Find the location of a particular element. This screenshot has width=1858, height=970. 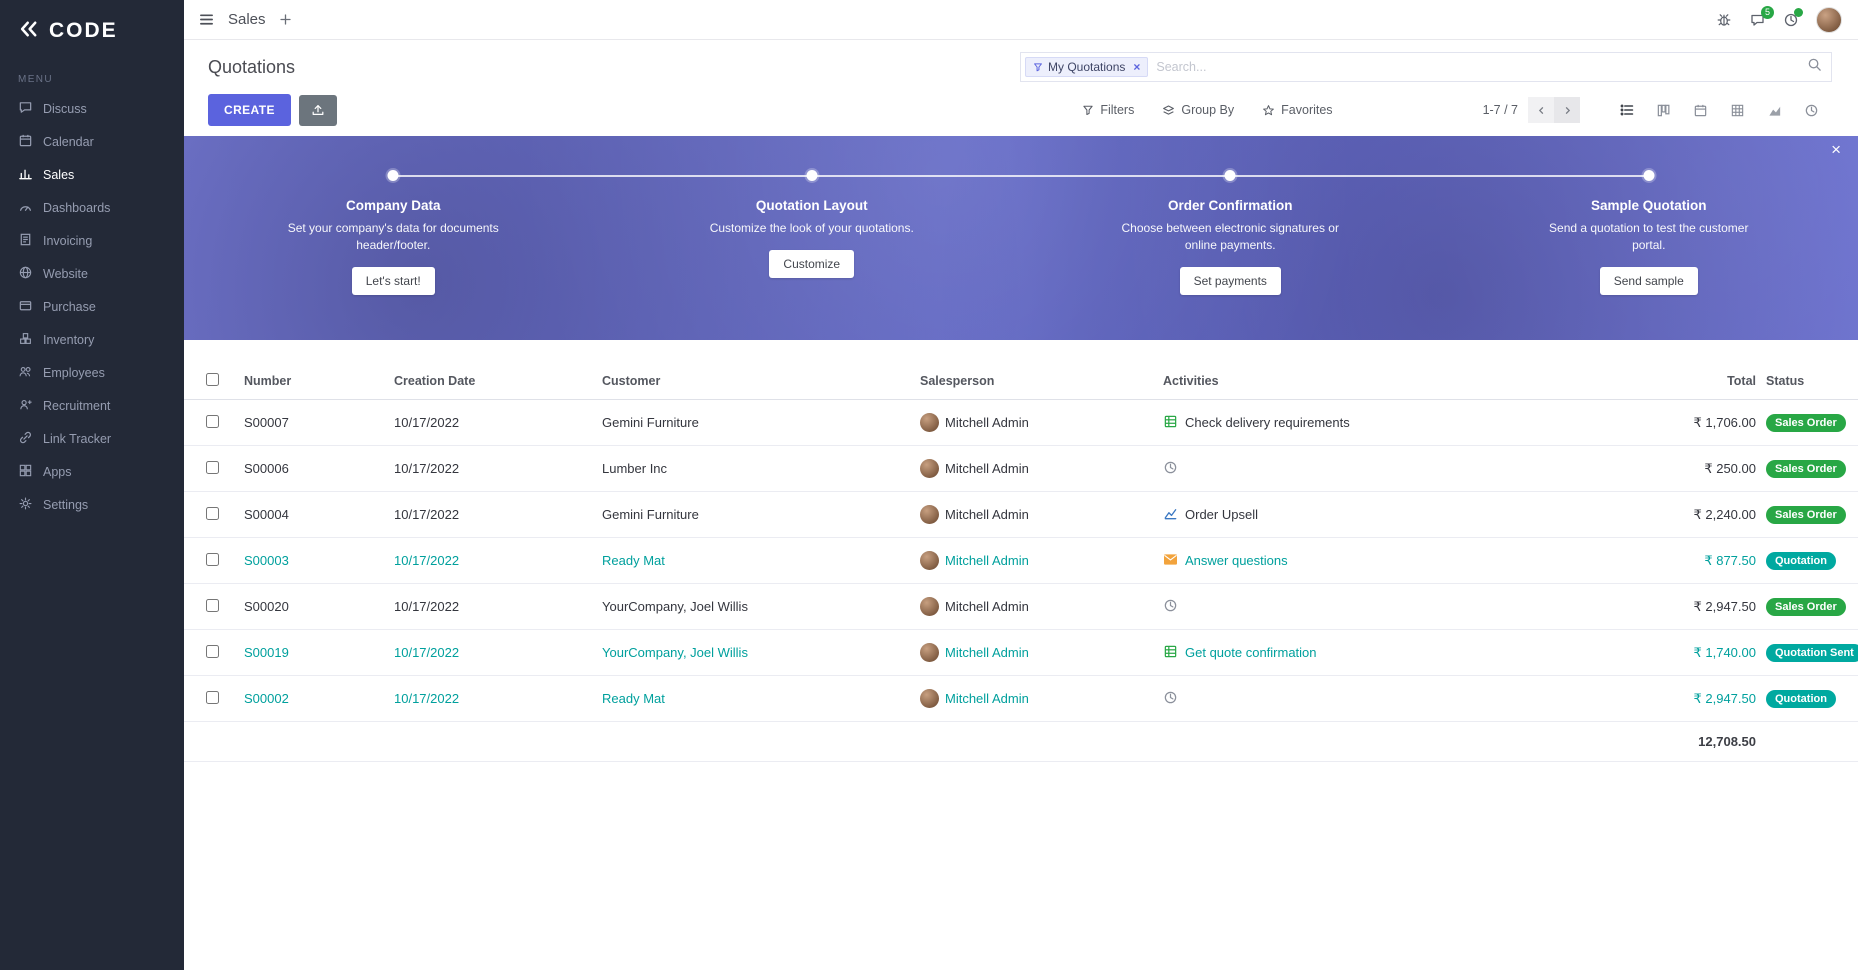

brand-logo: CODE is located at coordinates (92, 31).